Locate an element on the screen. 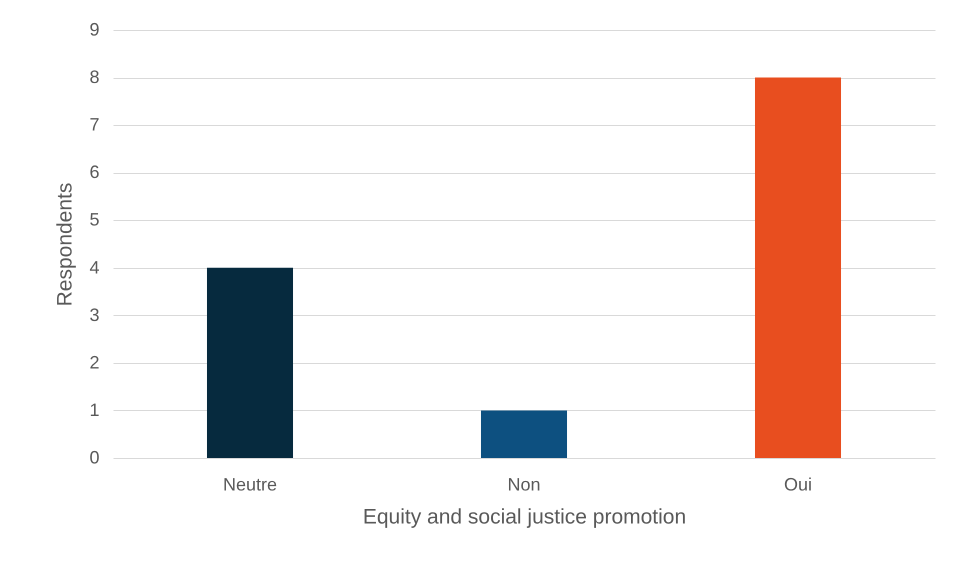 This screenshot has width=965, height=578. y-tick-label: 4 is located at coordinates (94, 267).